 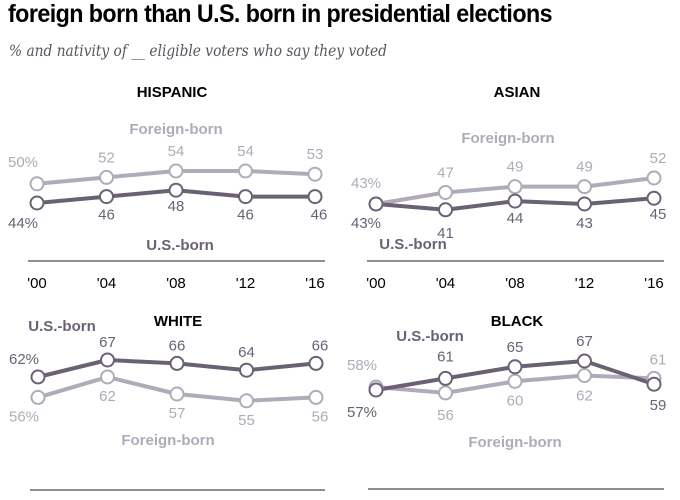 What do you see at coordinates (445, 356) in the screenshot?
I see `us-born-data-label: 61` at bounding box center [445, 356].